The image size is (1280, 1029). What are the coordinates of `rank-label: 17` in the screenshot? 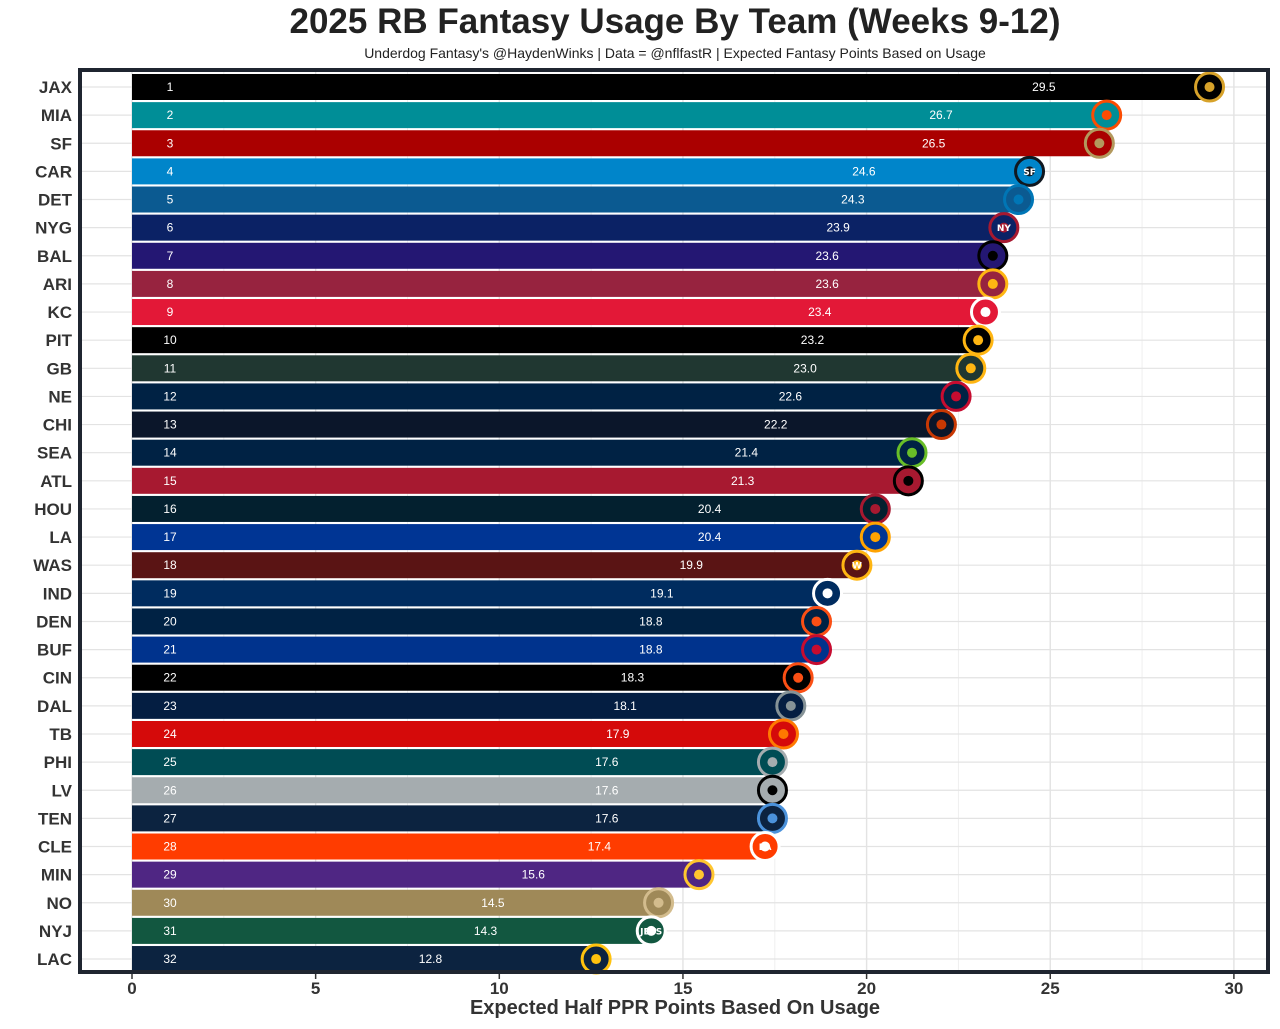 It's located at (170, 537).